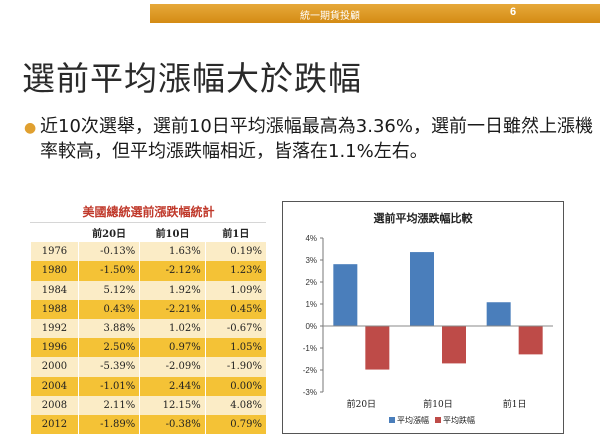 The height and width of the screenshot is (442, 600). I want to click on table-row: 1996 2.50% 0.97% 1.05%, so click(148, 348).